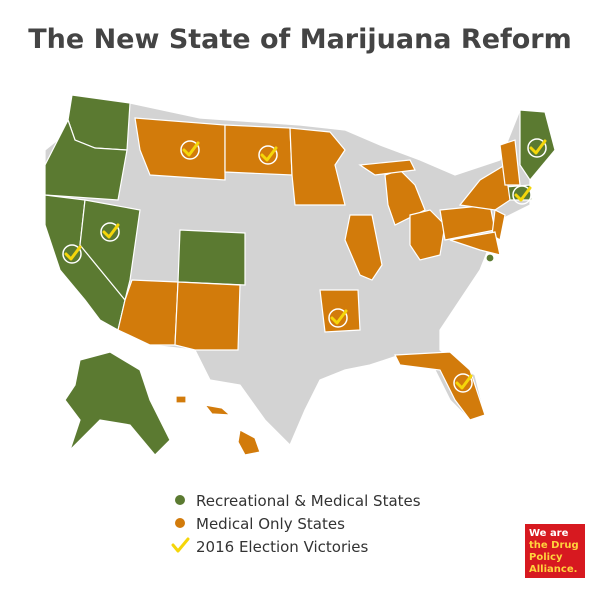 The image size is (600, 600). What do you see at coordinates (308, 501) in the screenshot?
I see `legend-label: Recreational & Medical States` at bounding box center [308, 501].